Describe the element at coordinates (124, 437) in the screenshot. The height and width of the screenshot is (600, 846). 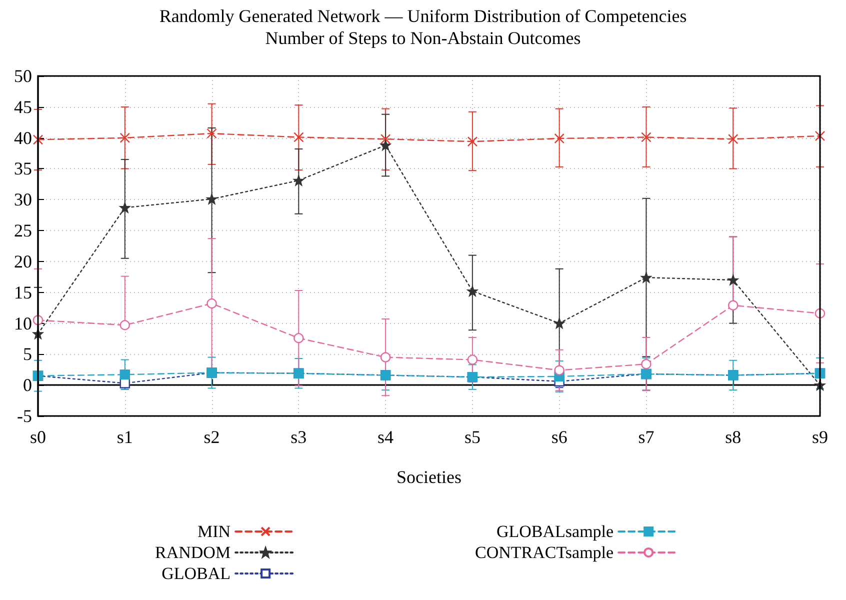
I see `x-tick-label: s1` at that location.